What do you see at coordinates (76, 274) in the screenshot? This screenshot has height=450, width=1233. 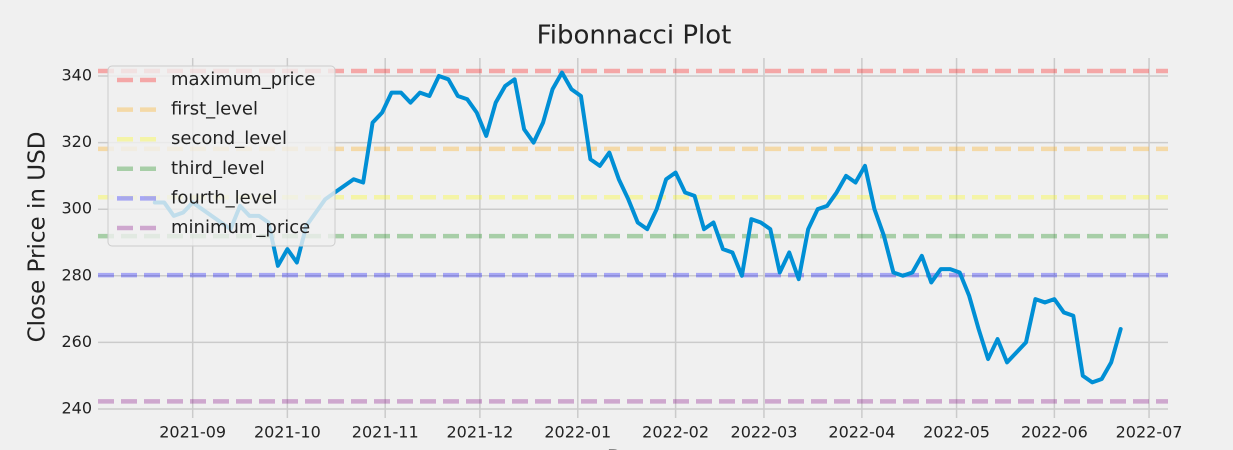 I see `y-tick-label: 280` at bounding box center [76, 274].